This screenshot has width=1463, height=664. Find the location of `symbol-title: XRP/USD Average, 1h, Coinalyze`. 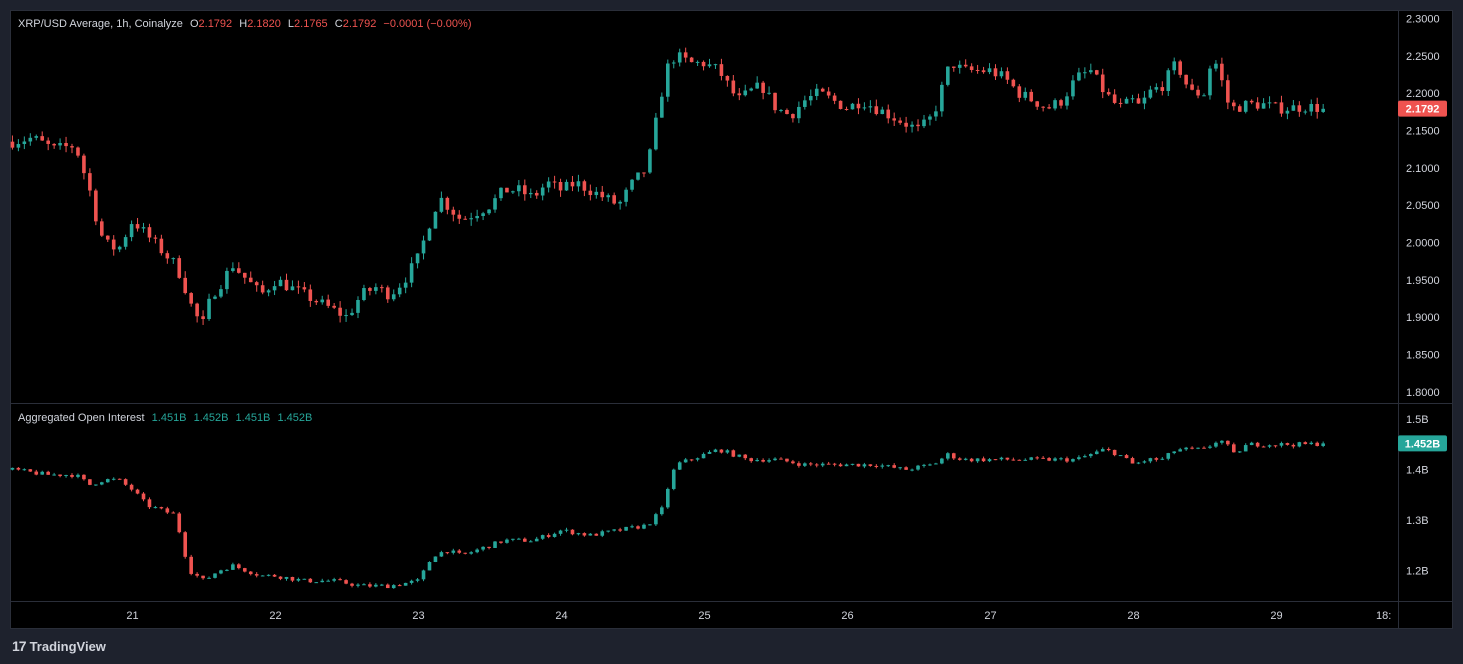

symbol-title: XRP/USD Average, 1h, Coinalyze is located at coordinates (100, 24).